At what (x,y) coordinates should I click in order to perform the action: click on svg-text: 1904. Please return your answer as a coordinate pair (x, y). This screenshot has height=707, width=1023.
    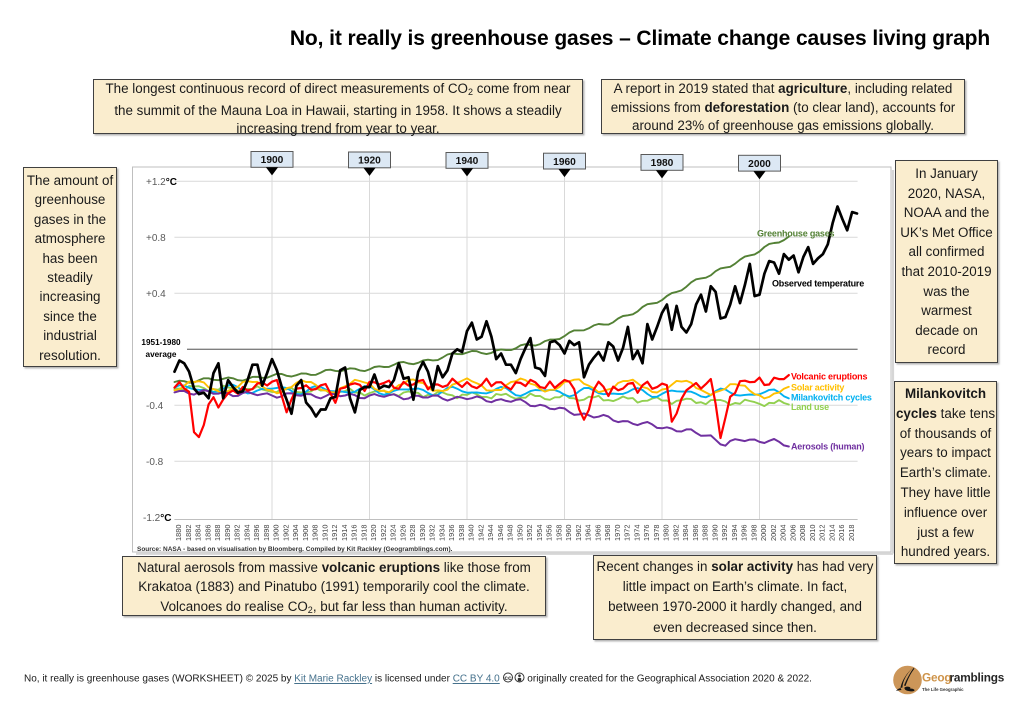
    Looking at the image, I should click on (295, 533).